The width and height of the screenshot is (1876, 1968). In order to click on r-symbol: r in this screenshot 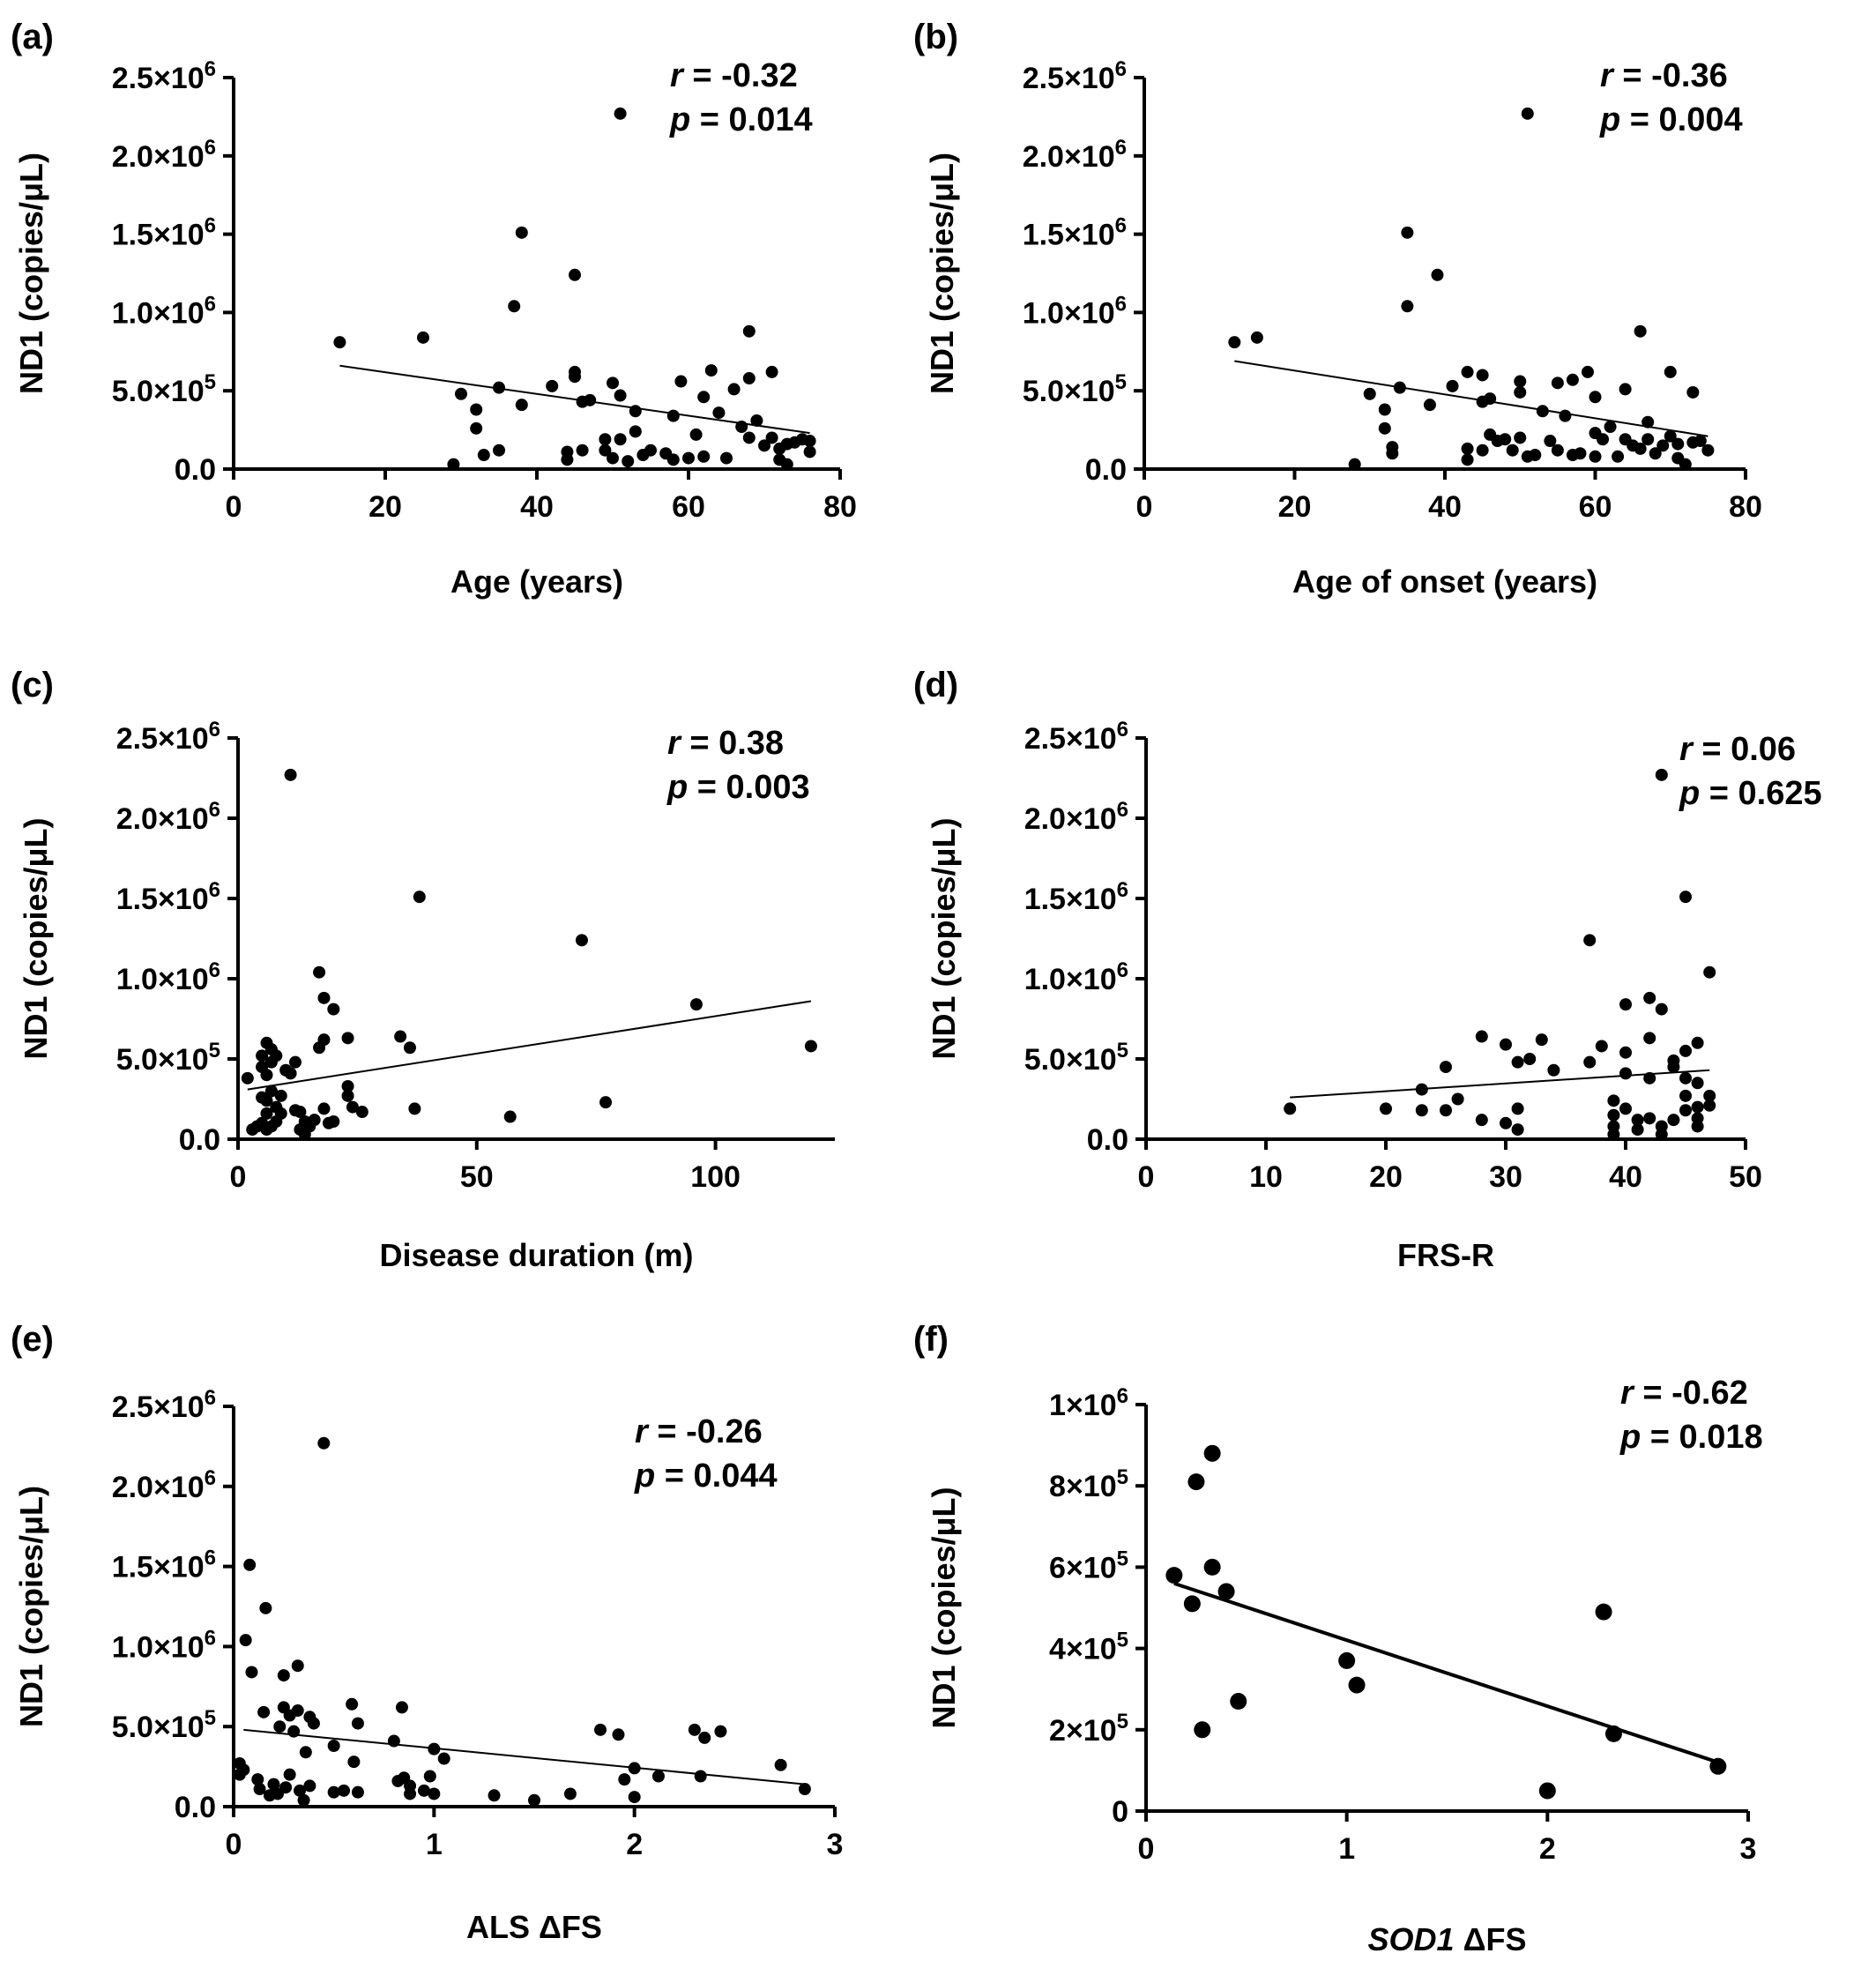, I will do `click(1627, 1393)`.